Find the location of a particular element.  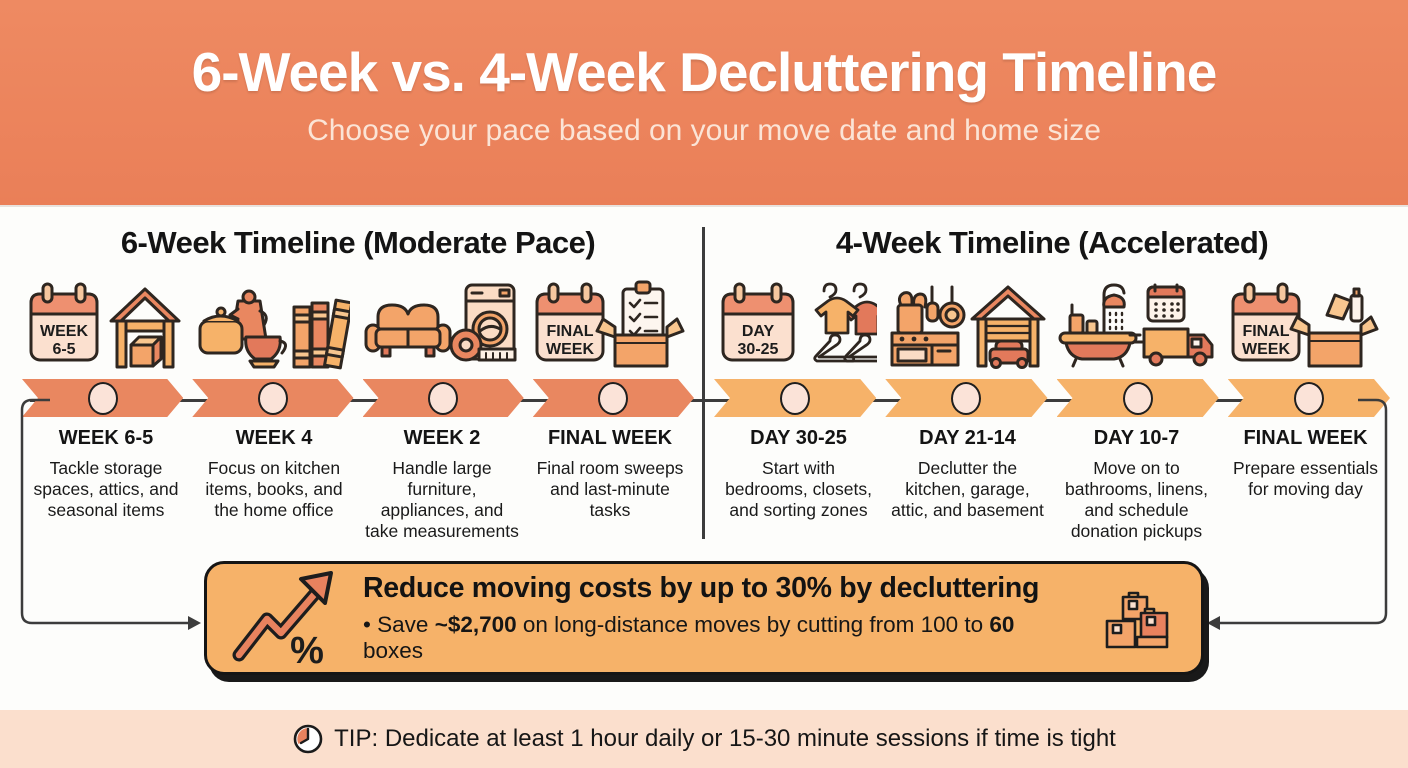

calendar-checklist-box-icon: FINAL WEEK is located at coordinates (610, 325).